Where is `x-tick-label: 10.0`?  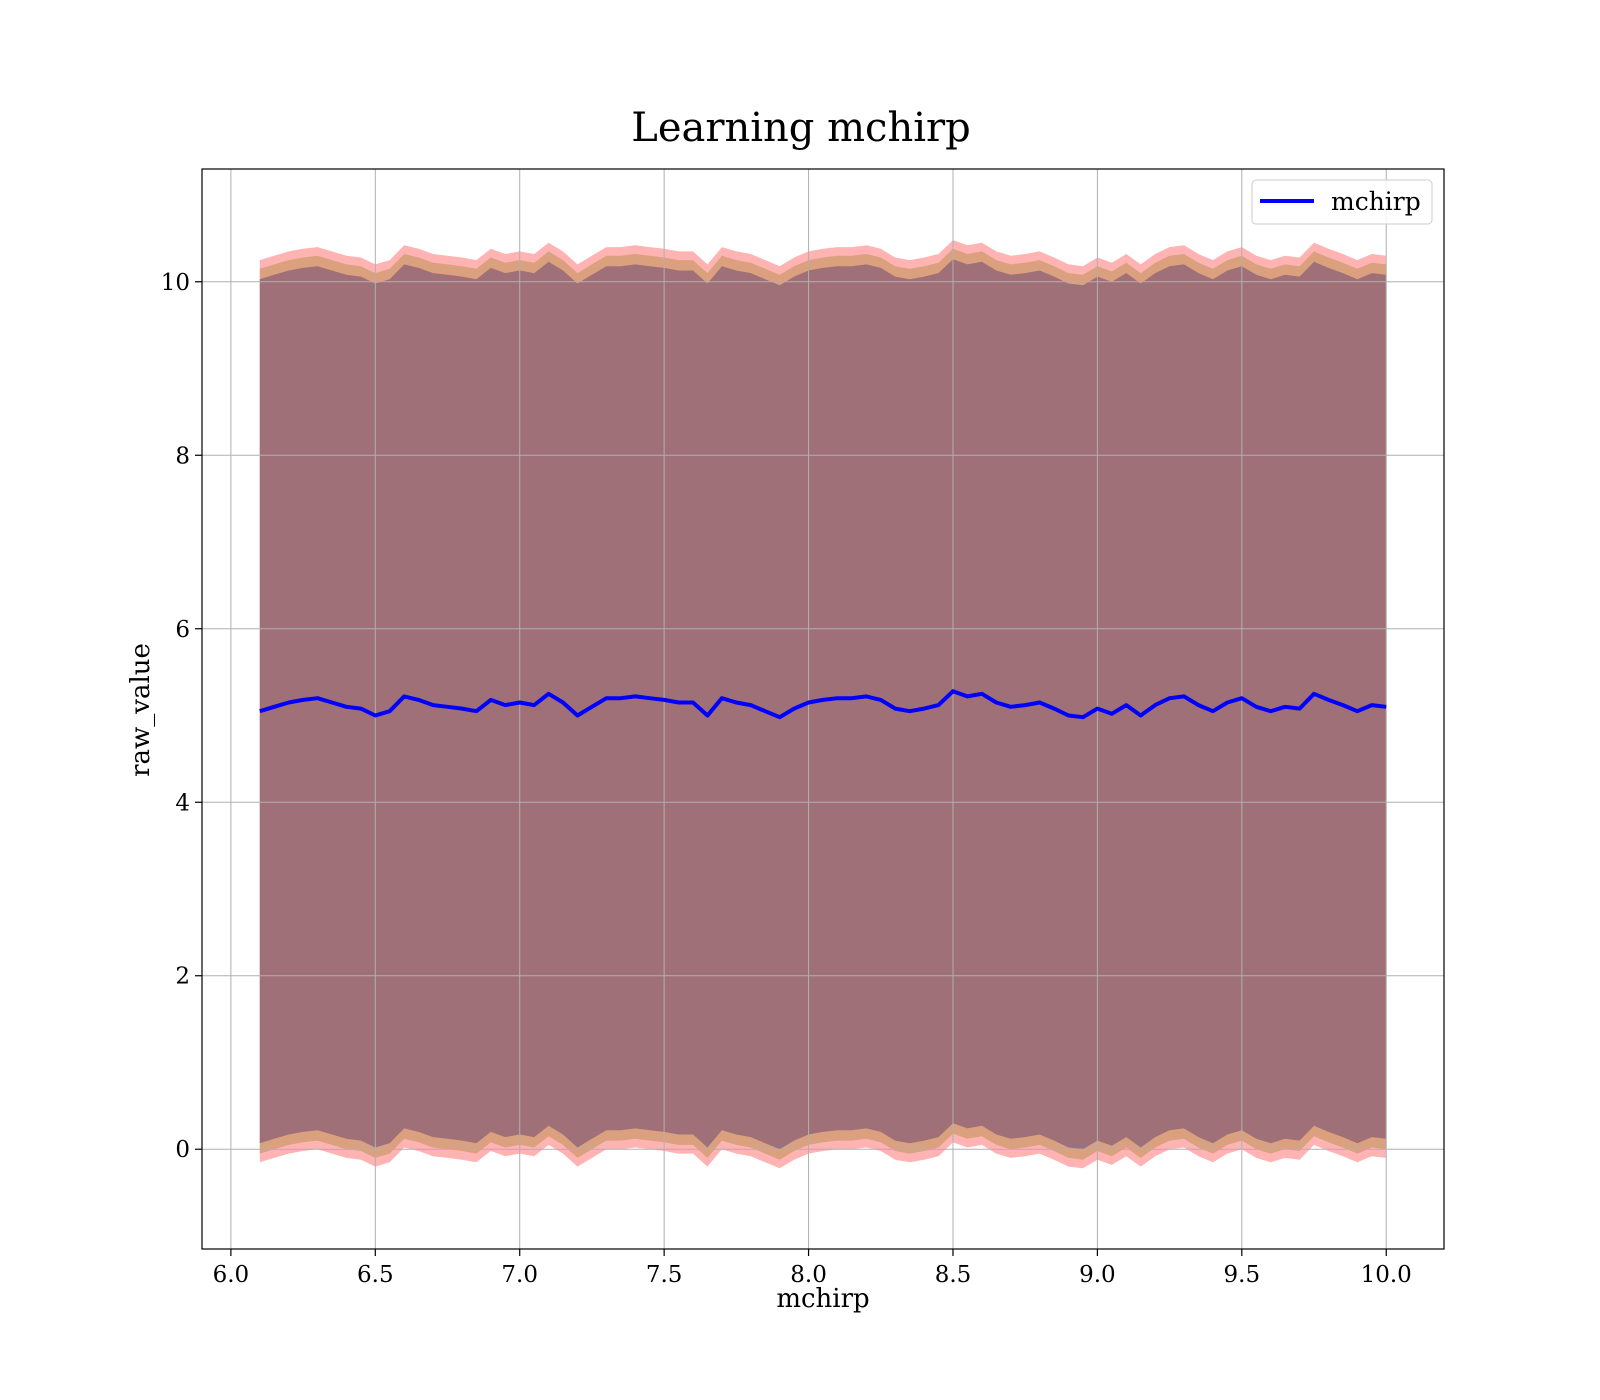 x-tick-label: 10.0 is located at coordinates (1386, 1275).